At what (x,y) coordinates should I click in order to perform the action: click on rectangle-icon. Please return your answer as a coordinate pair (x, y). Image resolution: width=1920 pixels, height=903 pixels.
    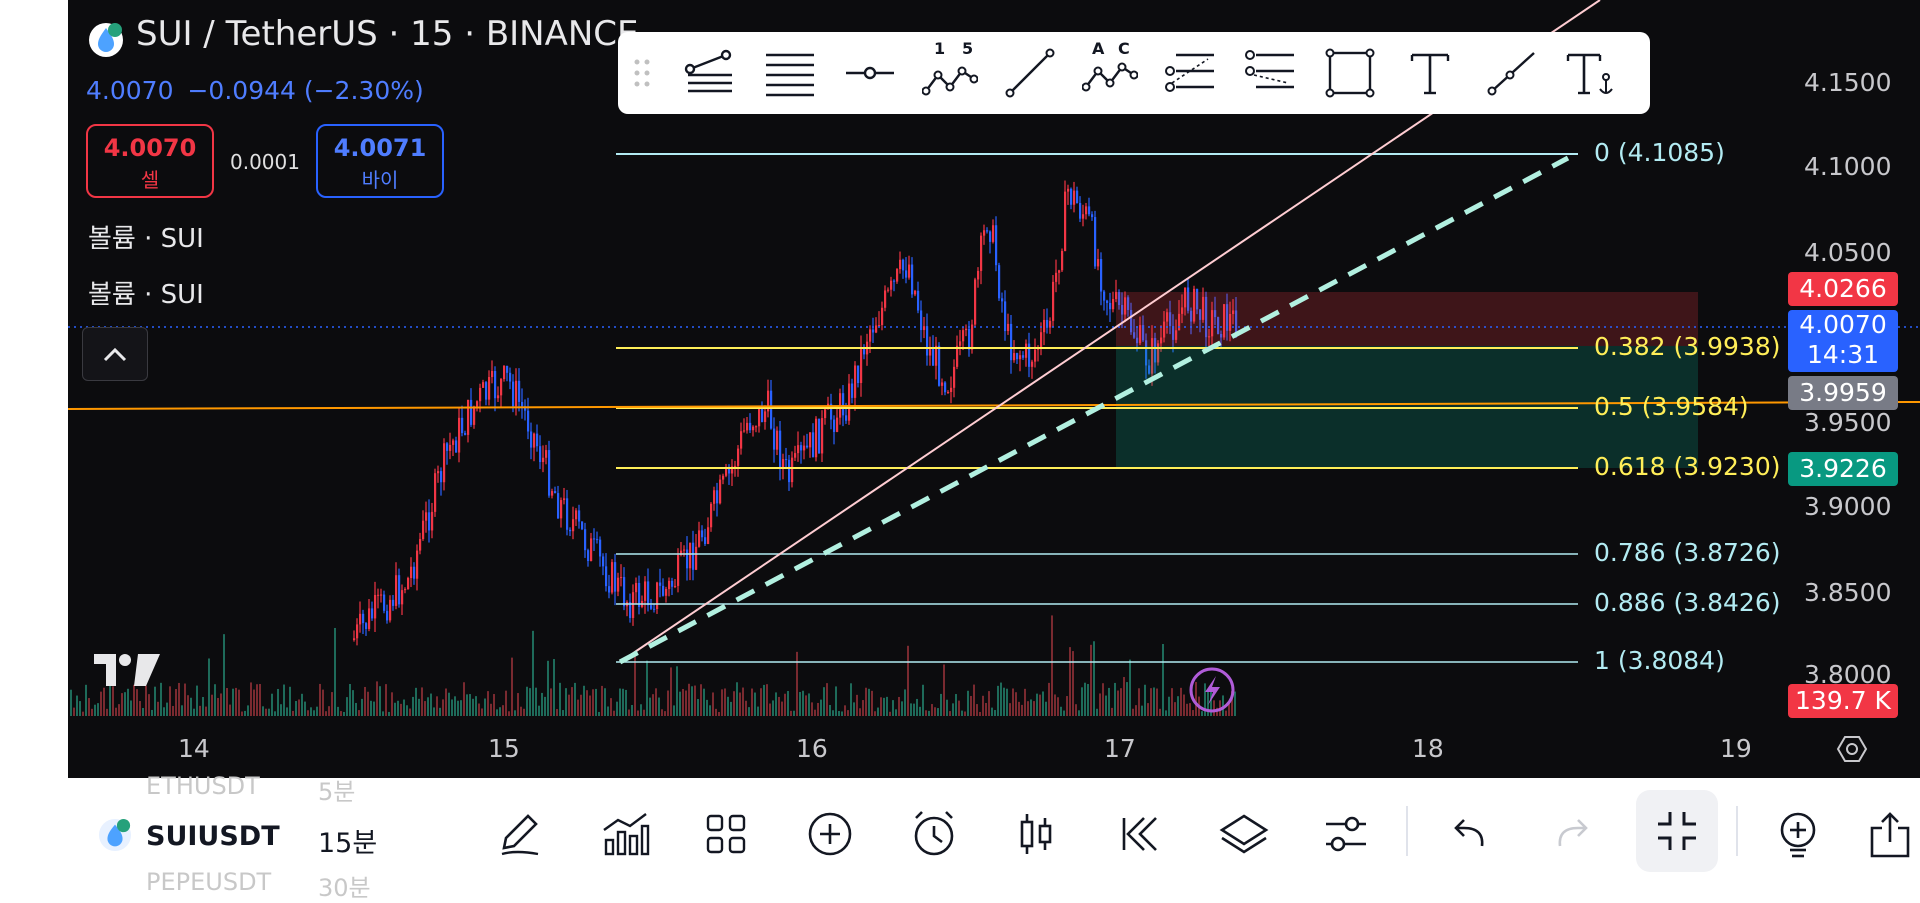
    Looking at the image, I should click on (1350, 73).